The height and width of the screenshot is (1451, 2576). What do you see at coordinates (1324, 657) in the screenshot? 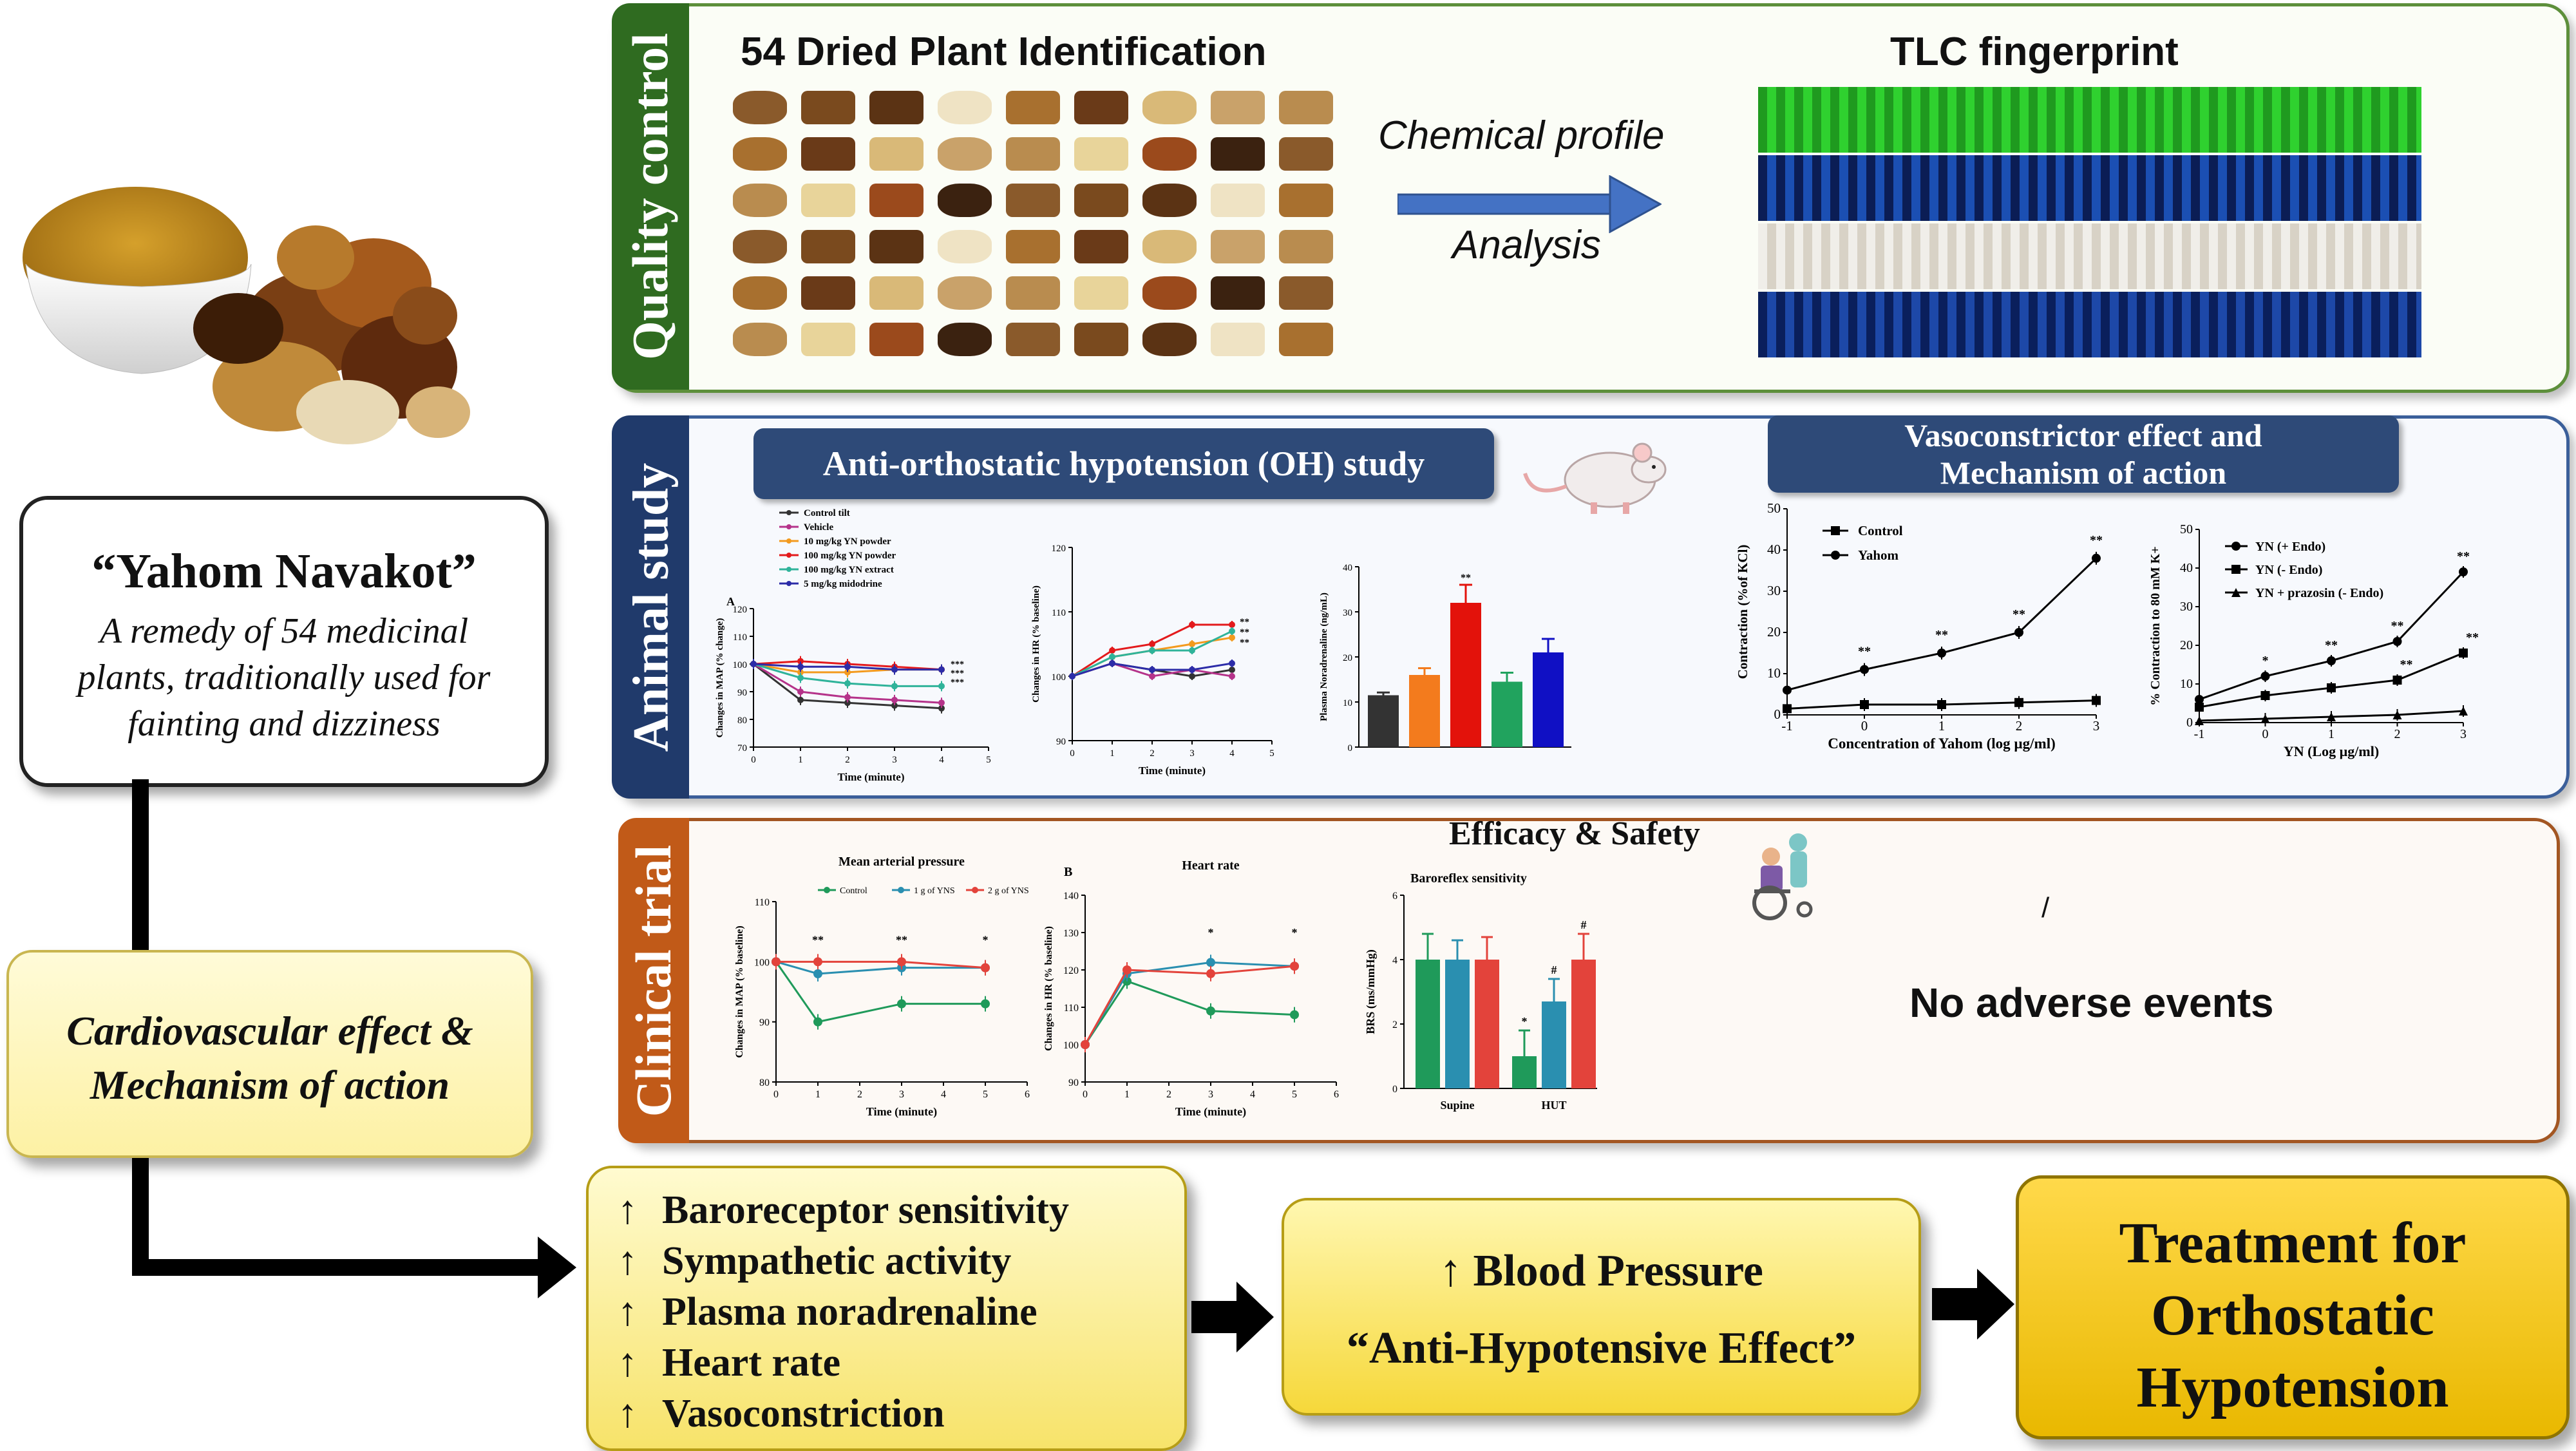
I see `y-axis-label: Plasma Noradrenaline (ng/mL)` at bounding box center [1324, 657].